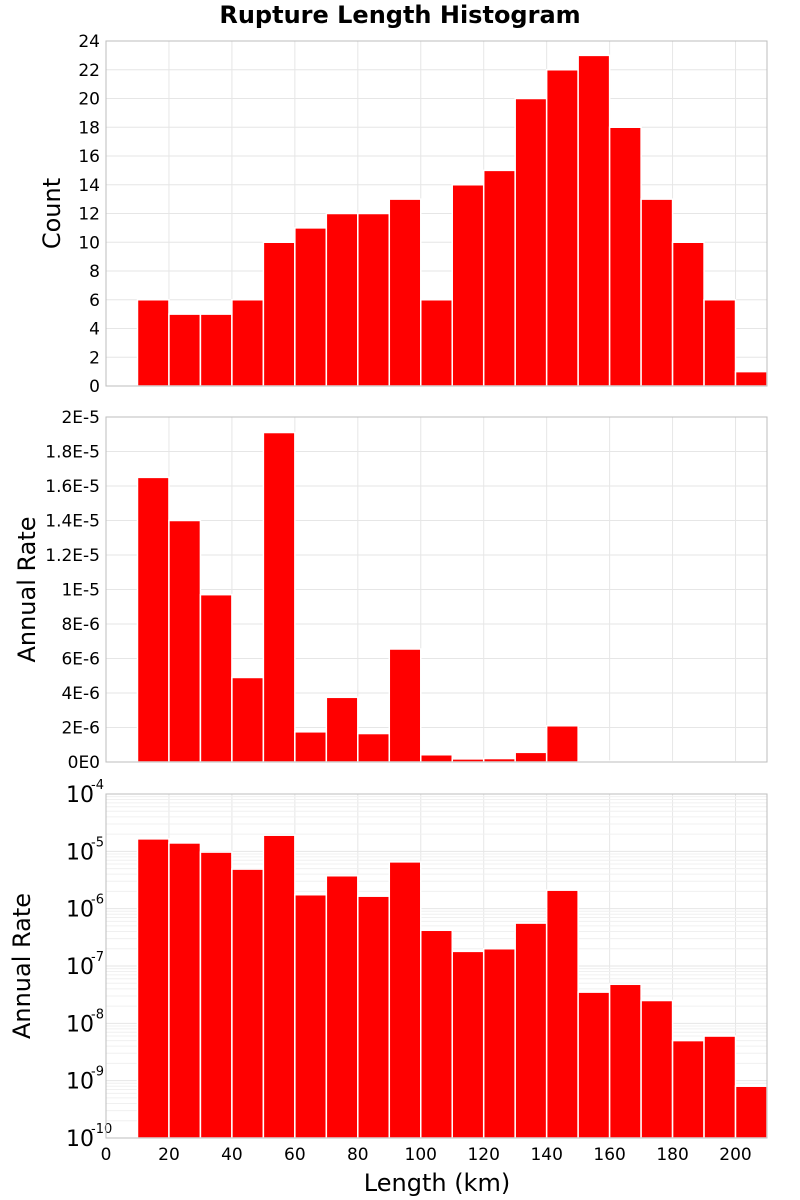  What do you see at coordinates (483, 1155) in the screenshot?
I see `x-tick-label: 120` at bounding box center [483, 1155].